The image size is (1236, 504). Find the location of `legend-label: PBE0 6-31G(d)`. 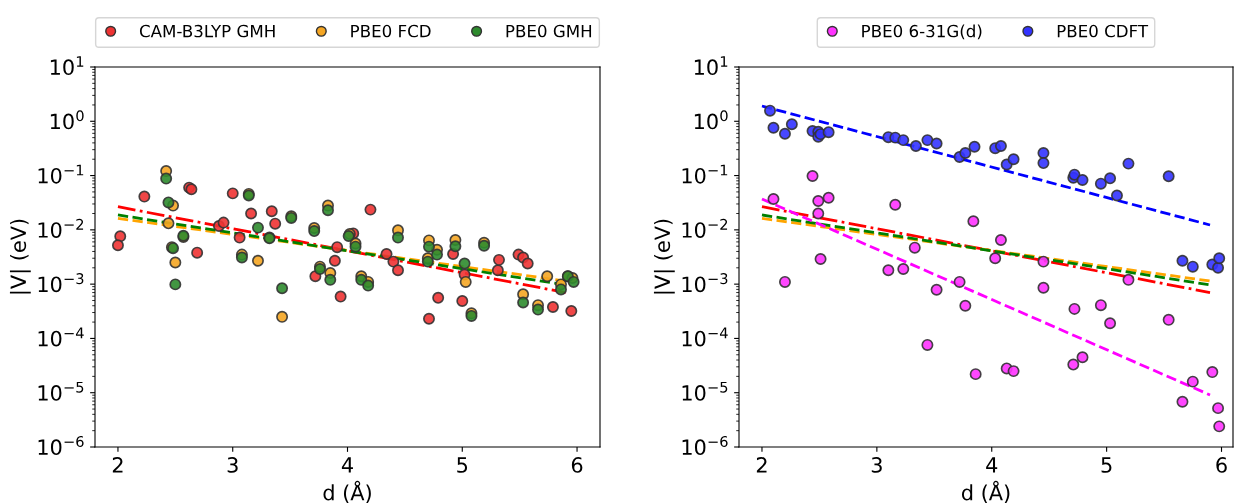

legend-label: PBE0 6-31G(d) is located at coordinates (922, 32).